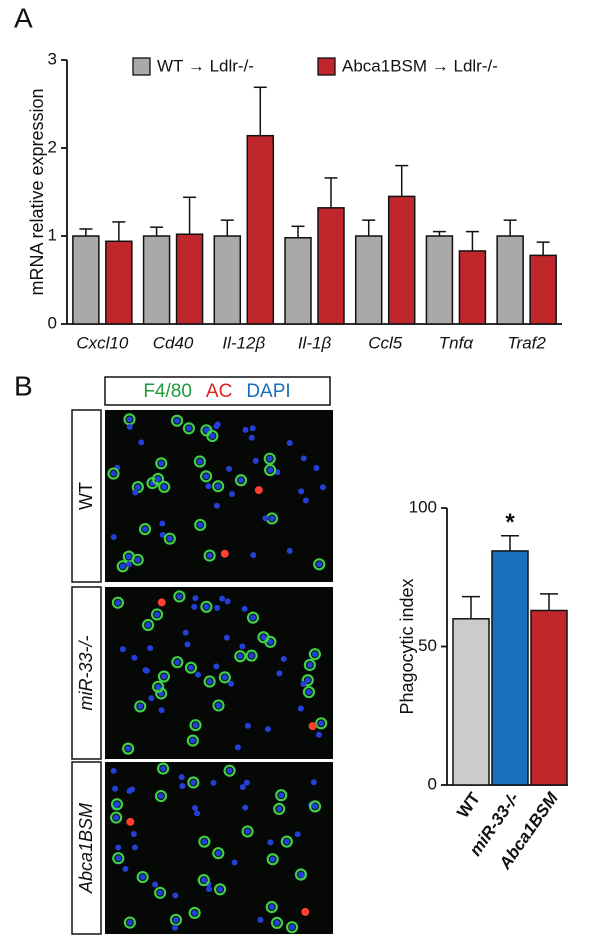  Describe the element at coordinates (173, 342) in the screenshot. I see `x-tick-label: Cd40` at that location.